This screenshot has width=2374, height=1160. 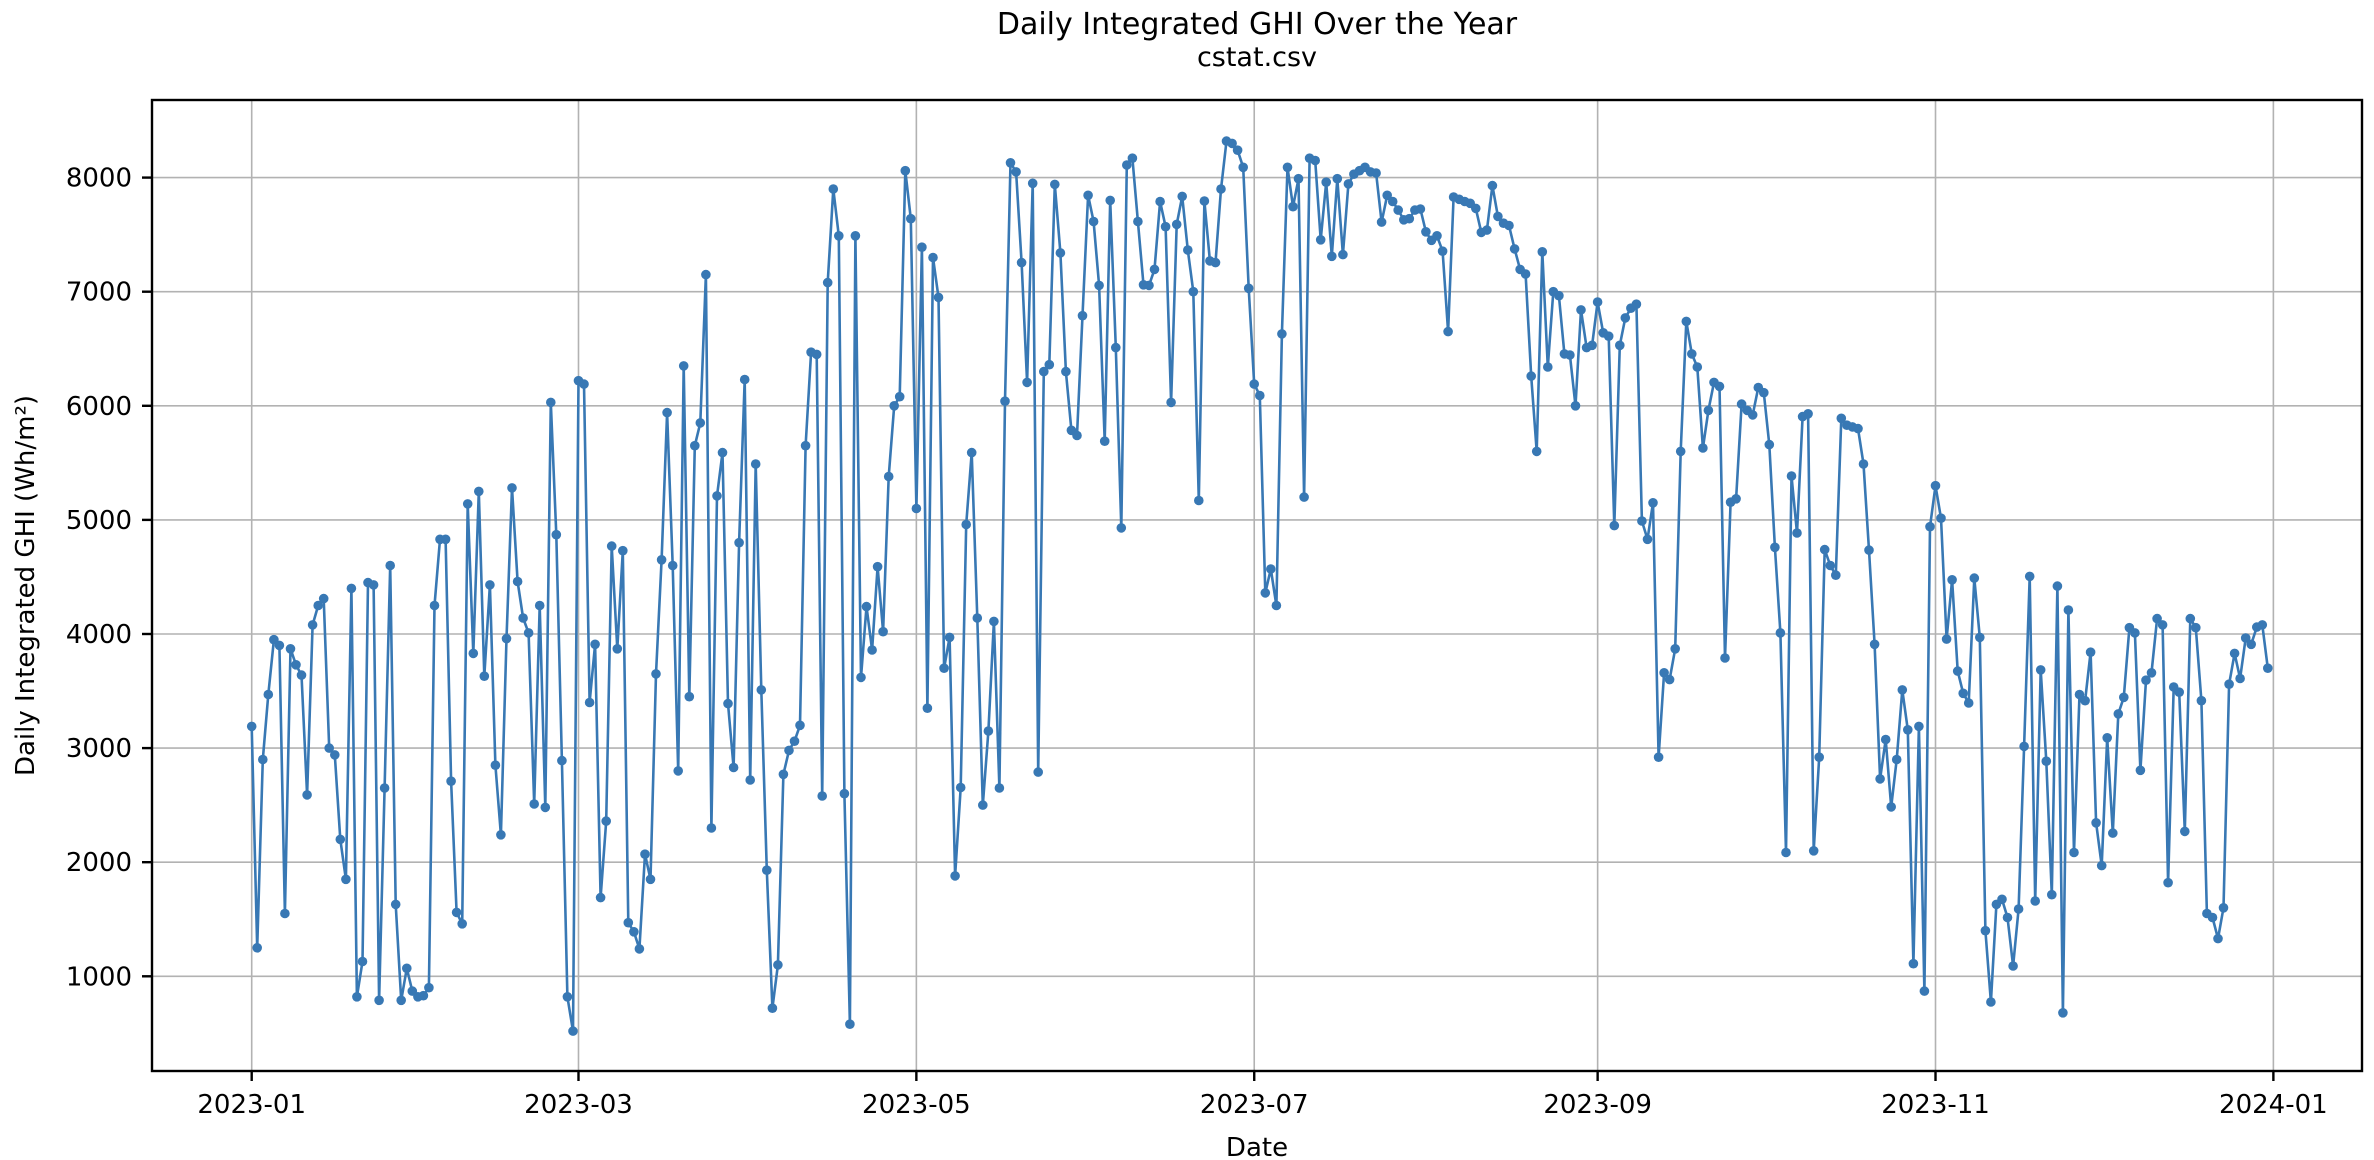 I want to click on x-tick-label: 2023-07, so click(x=1254, y=1105).